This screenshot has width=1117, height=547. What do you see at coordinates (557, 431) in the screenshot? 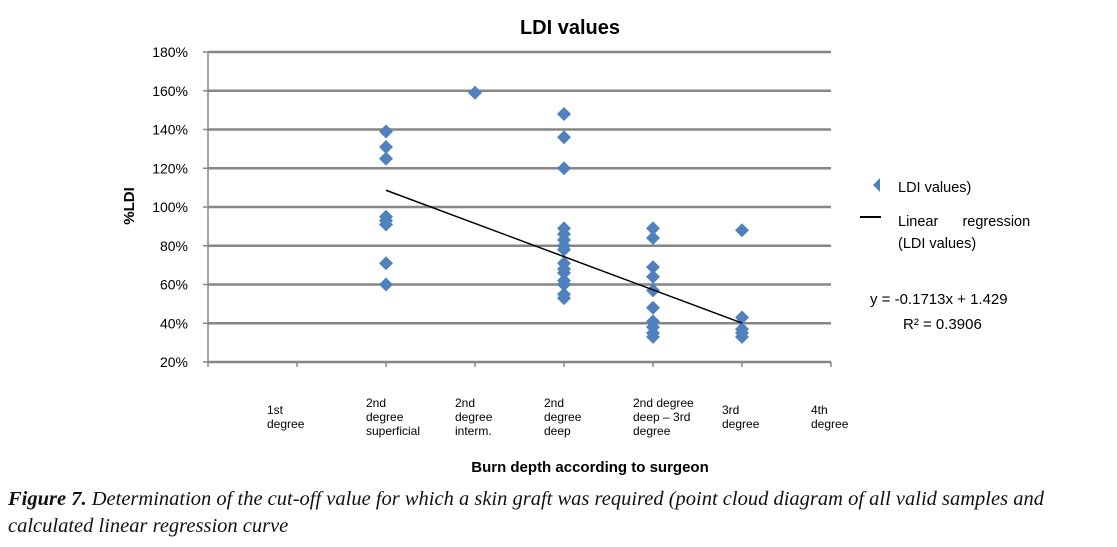
I see `x-tick-label: deep` at bounding box center [557, 431].